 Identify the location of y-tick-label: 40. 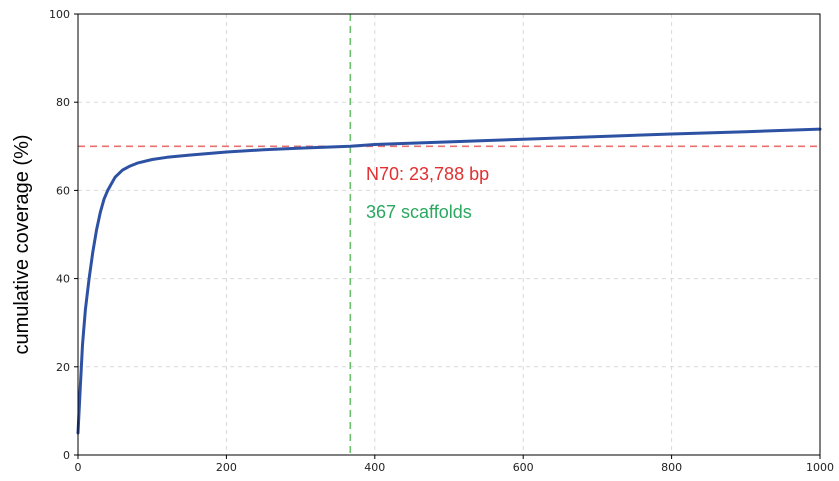
(63, 279).